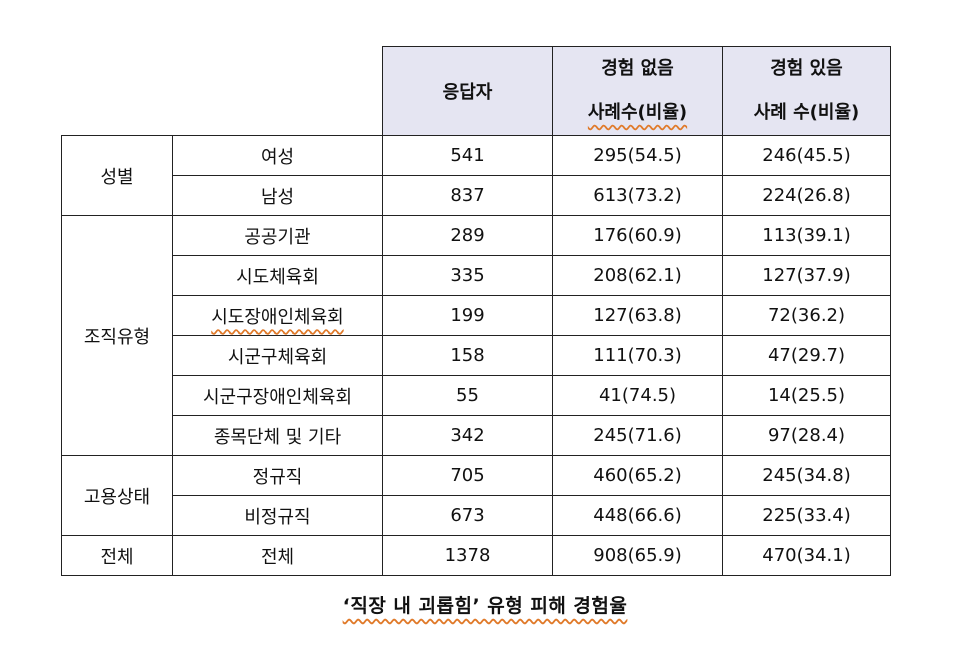  I want to click on header-no-experience-line2: 사례수(비율), so click(637, 112).